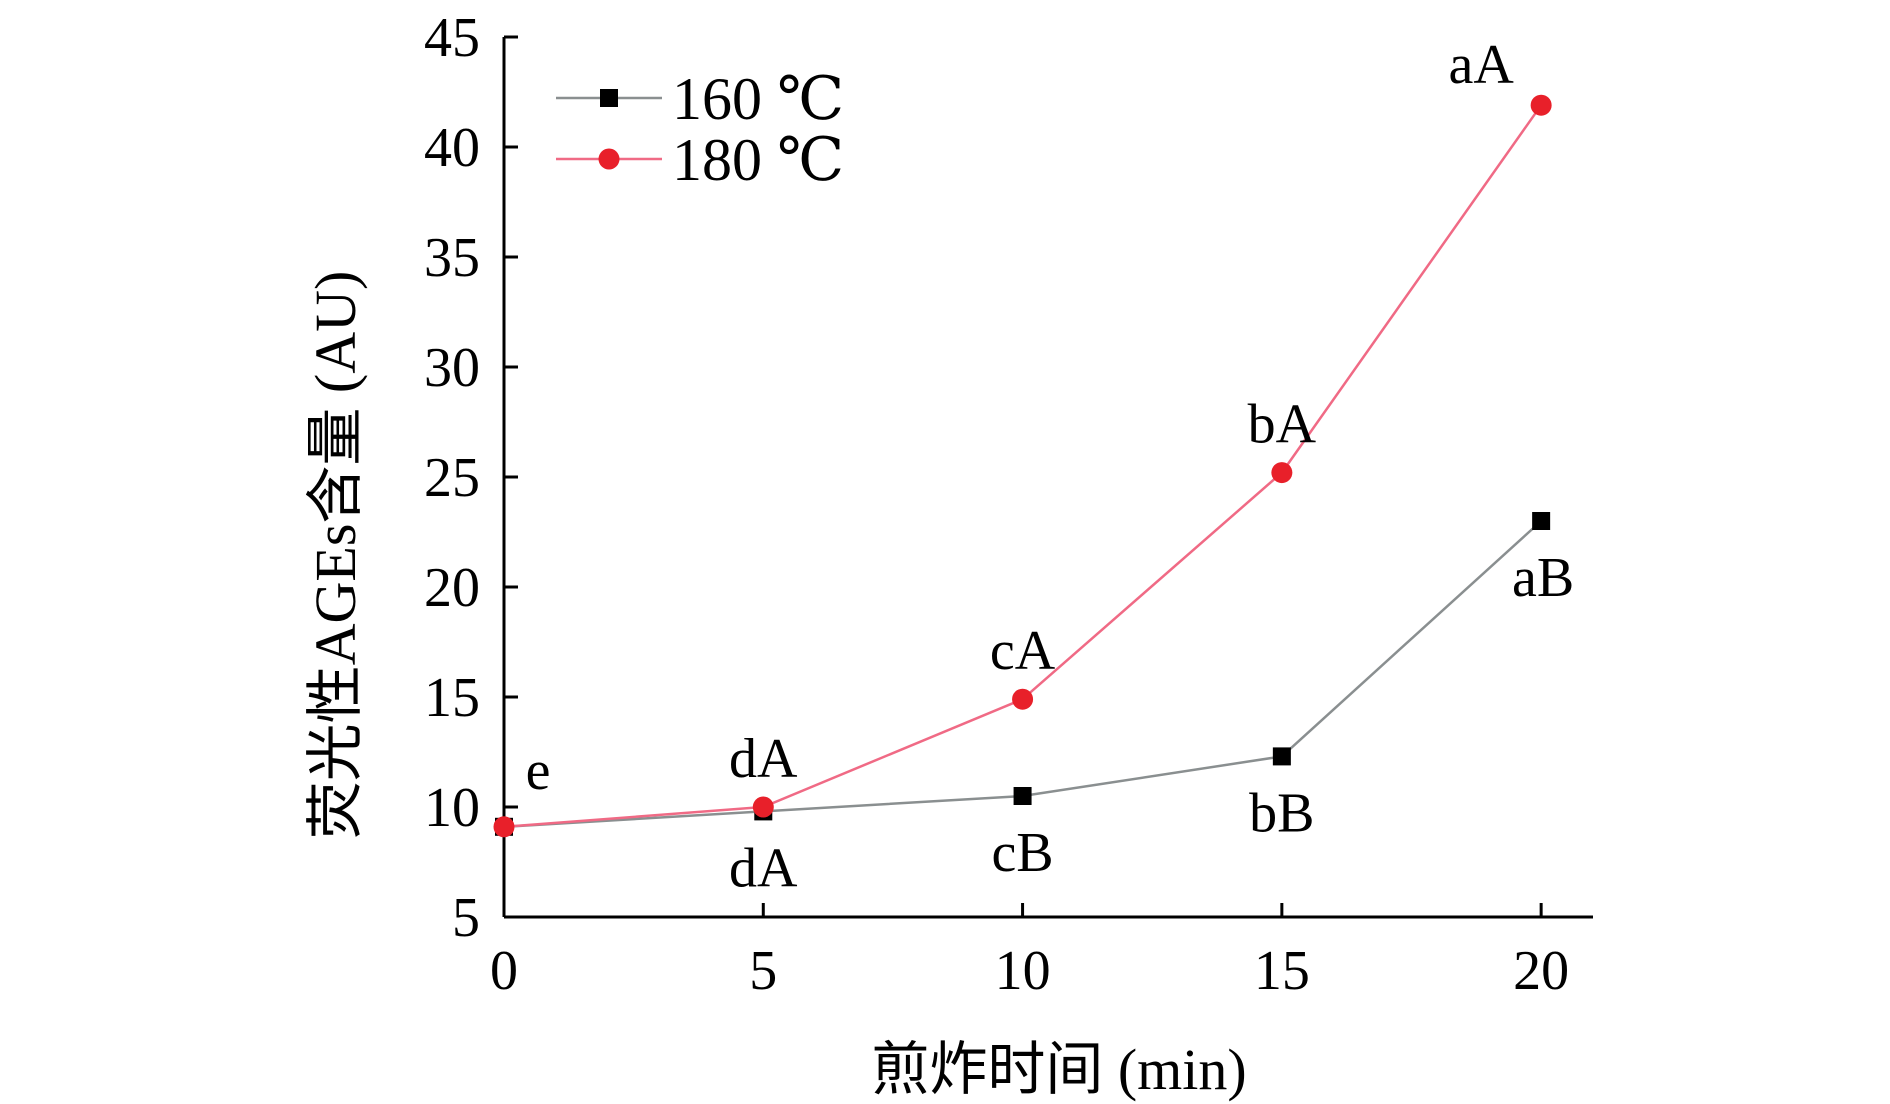 This screenshot has height=1104, width=1890. Describe the element at coordinates (452, 38) in the screenshot. I see `y-tick-label: 45` at that location.